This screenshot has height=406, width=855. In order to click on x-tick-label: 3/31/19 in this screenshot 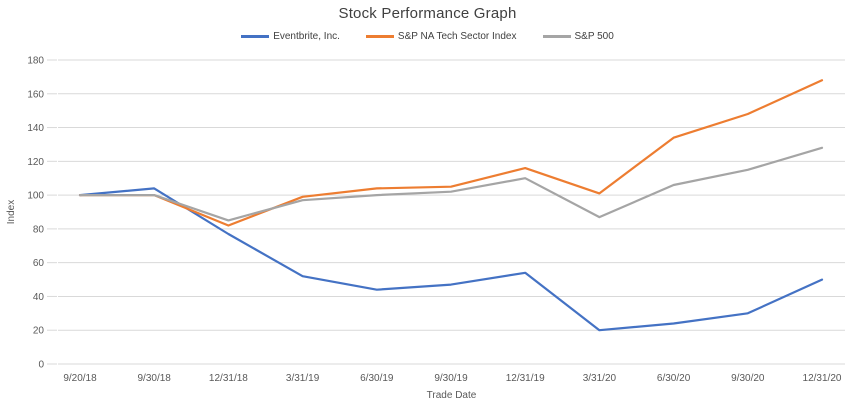, I will do `click(303, 378)`.